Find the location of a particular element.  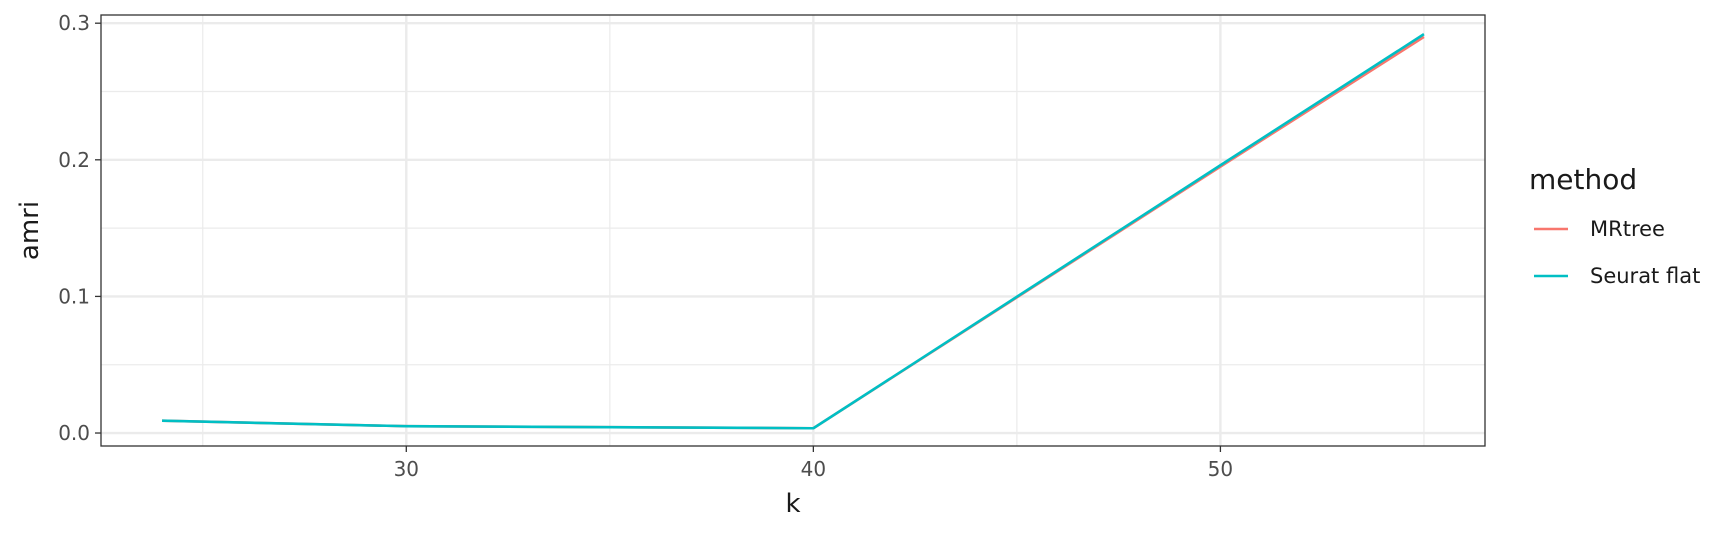

legend: method MRtree Seurat flat is located at coordinates (1614, 225).